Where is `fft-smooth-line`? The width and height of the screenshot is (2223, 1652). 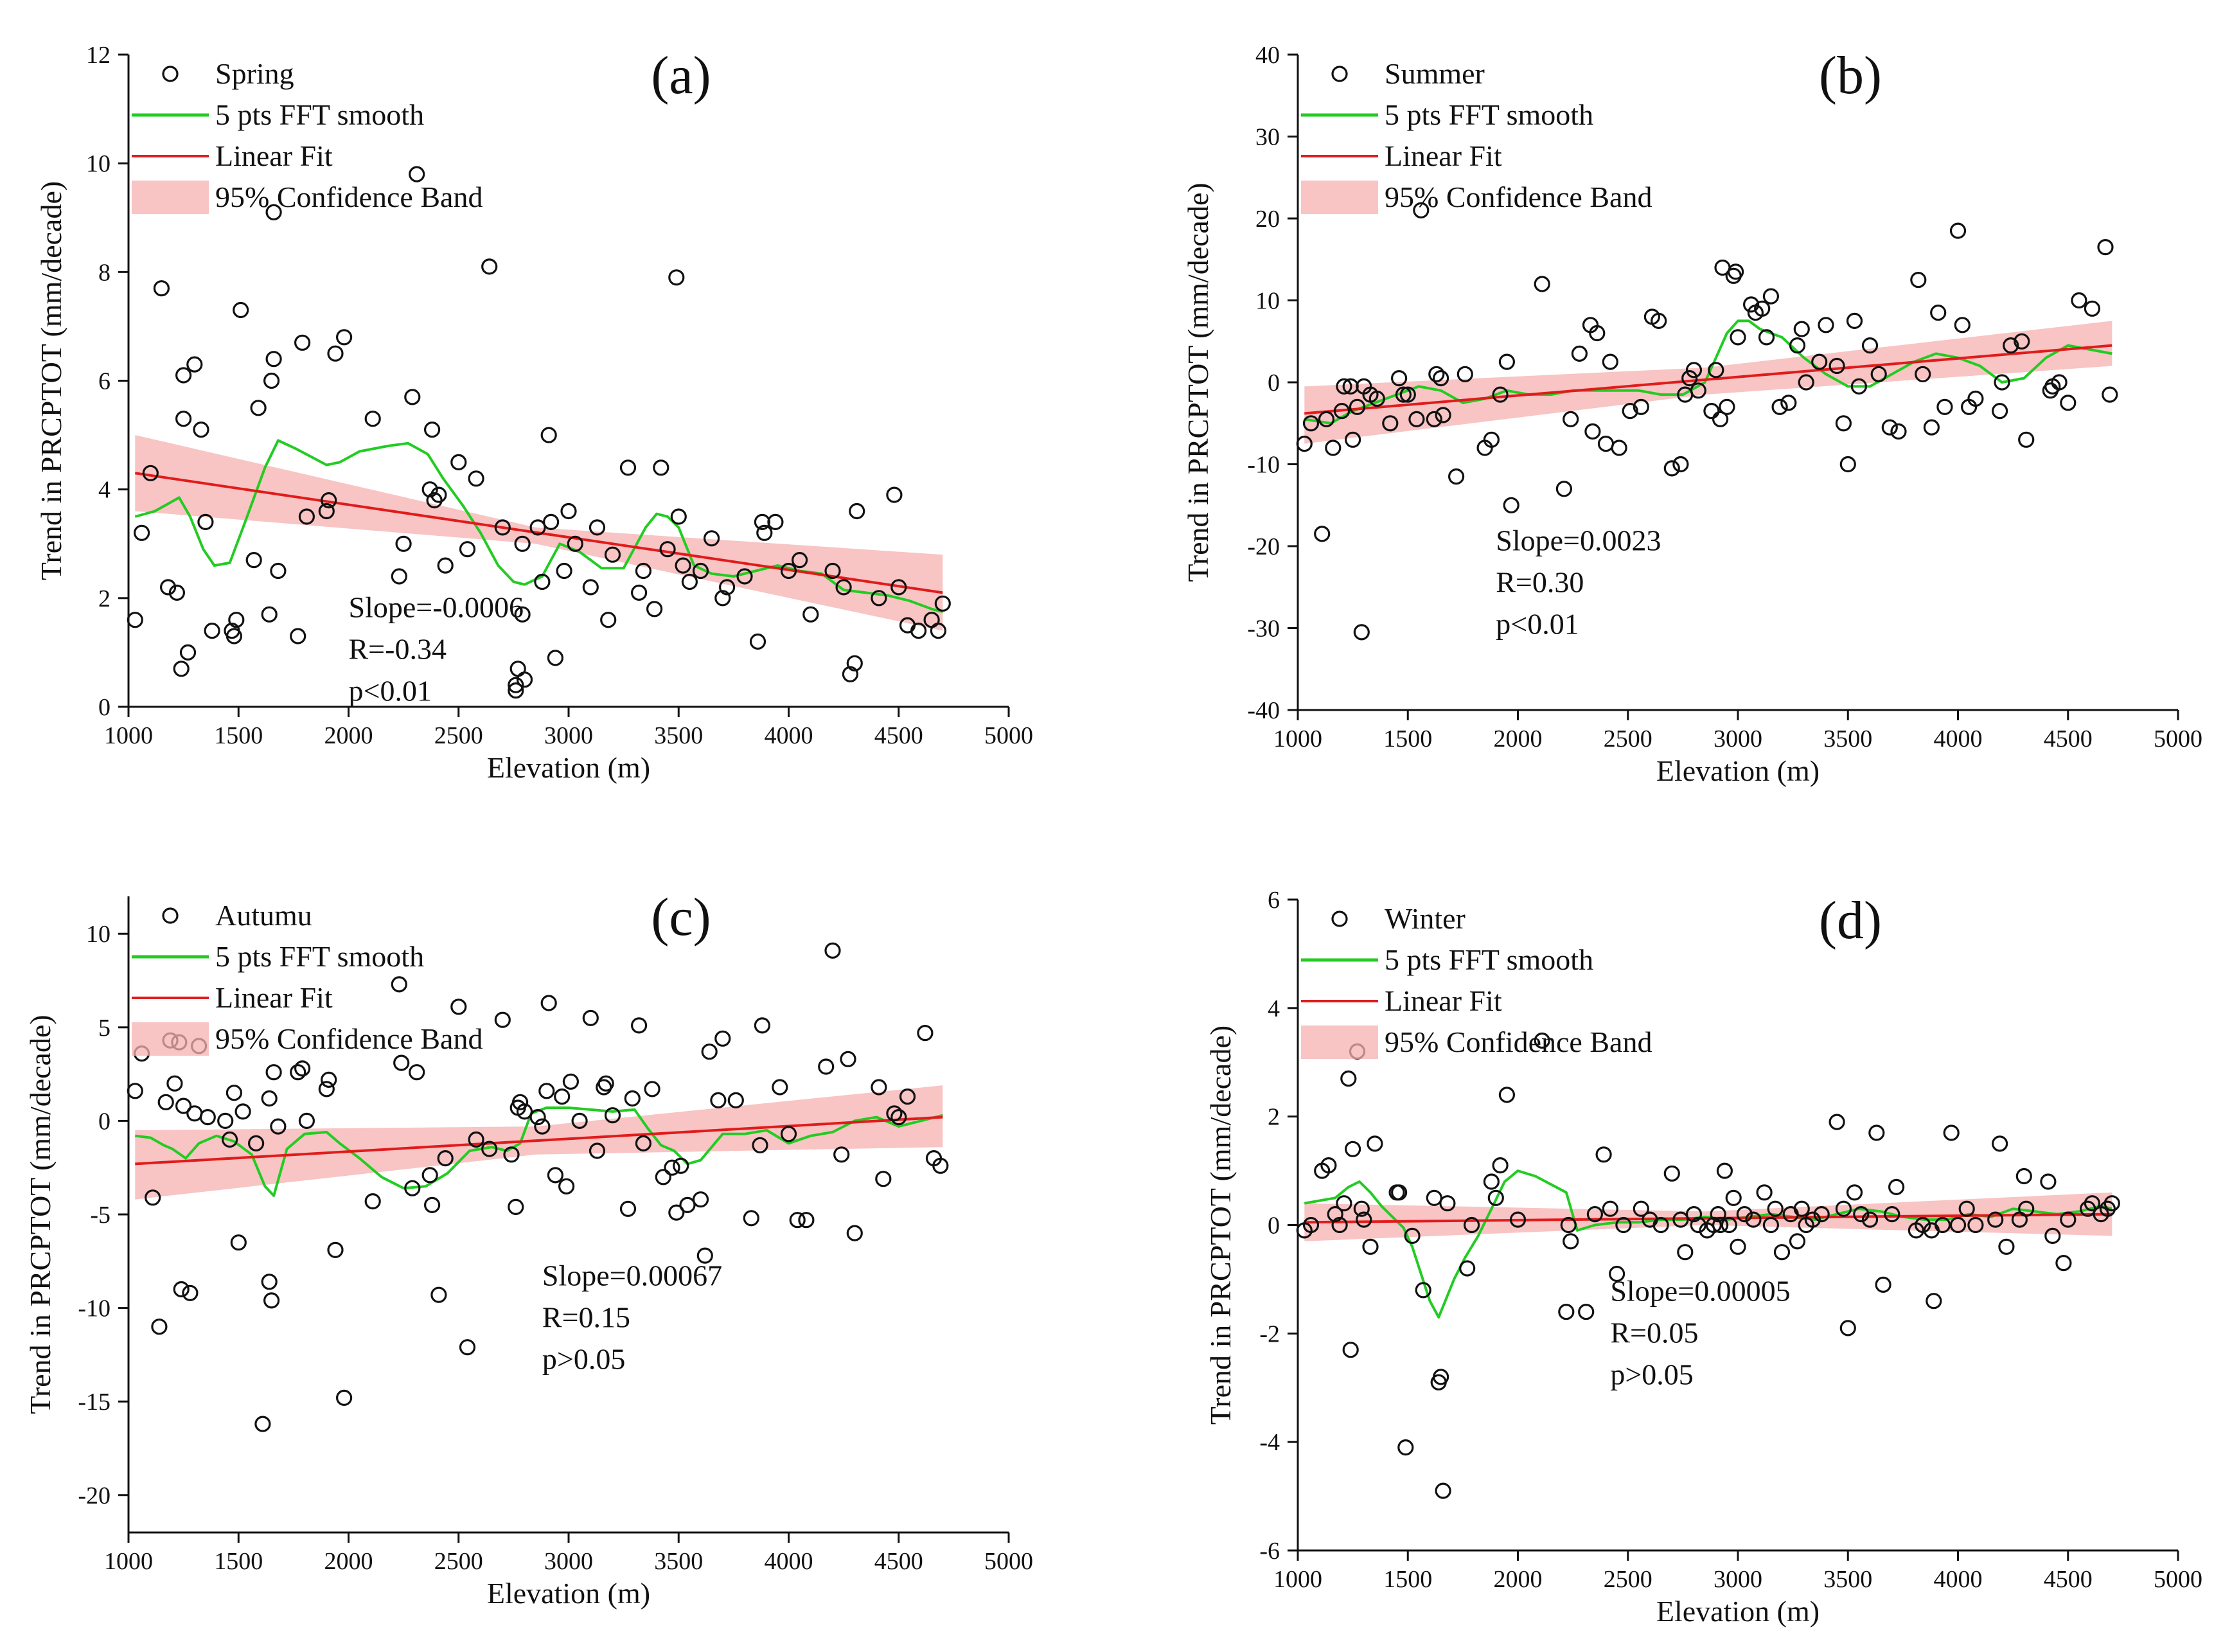 fft-smooth-line is located at coordinates (1708, 372).